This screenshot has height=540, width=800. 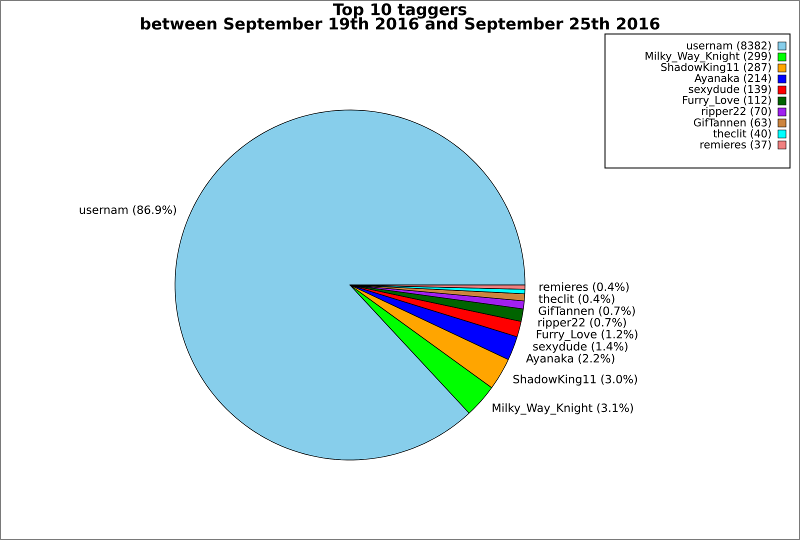 What do you see at coordinates (732, 123) in the screenshot?
I see `legend-label: GifTannen (63)` at bounding box center [732, 123].